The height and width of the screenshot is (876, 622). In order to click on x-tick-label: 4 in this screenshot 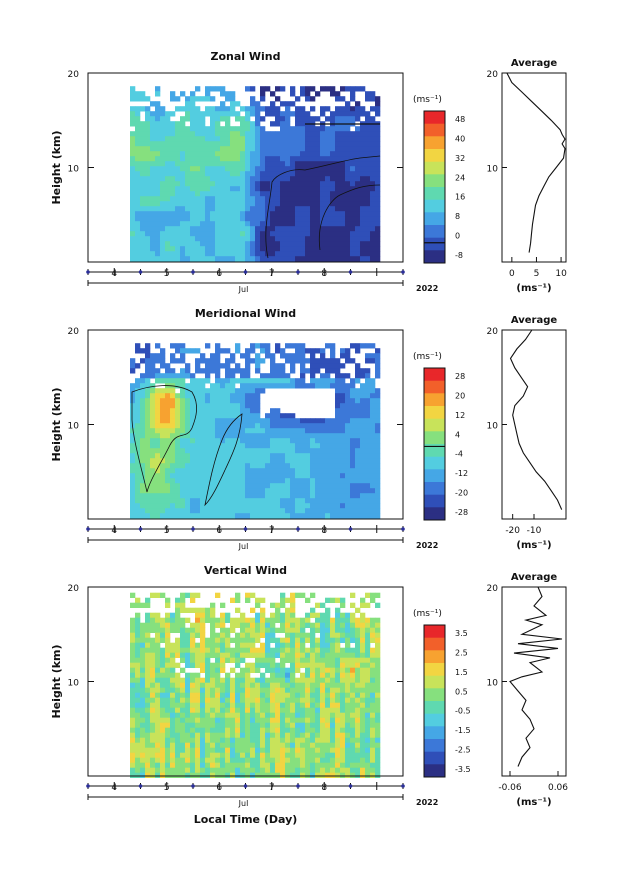, I will do `click(114, 788)`.